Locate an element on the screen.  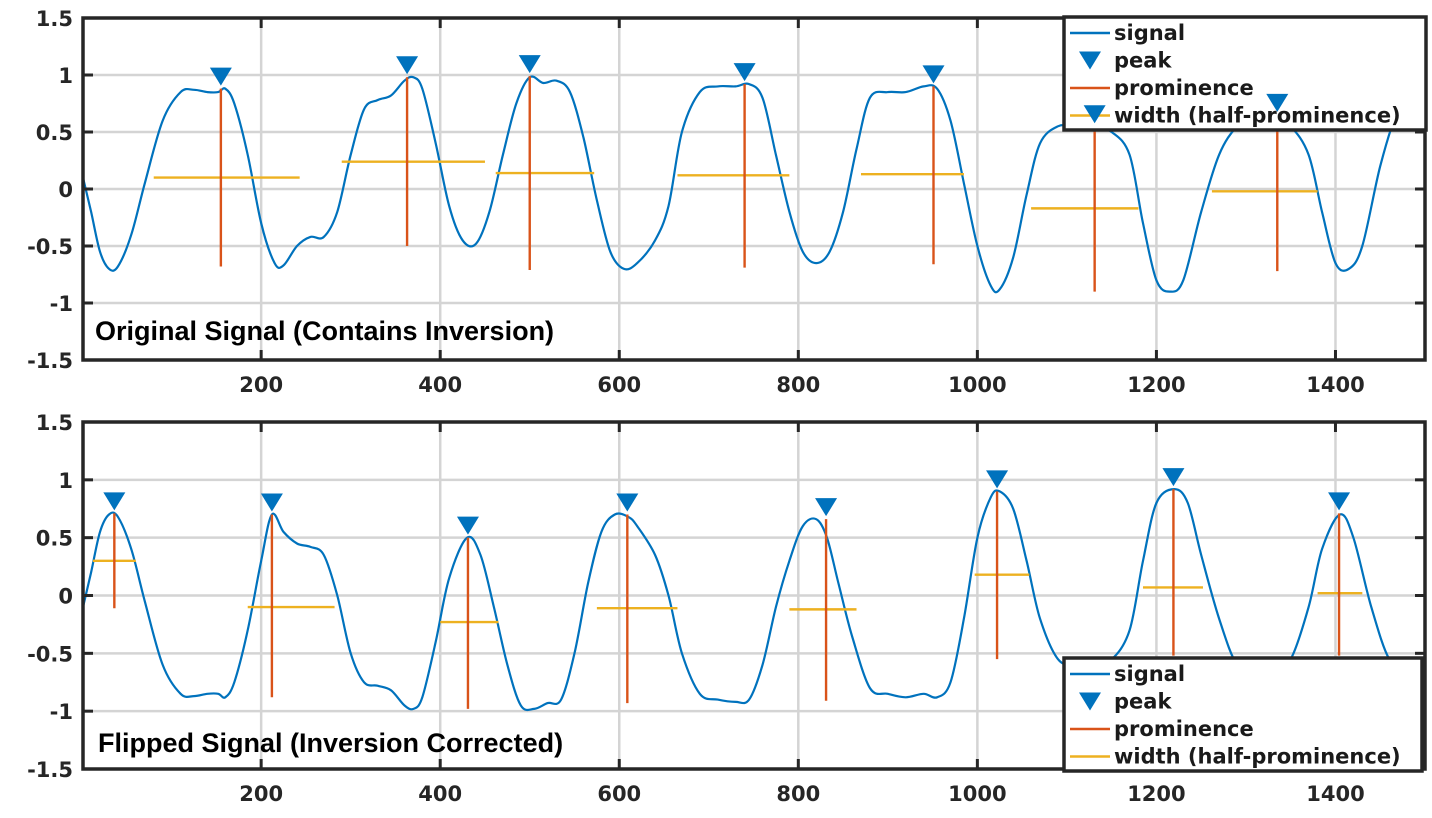
bottom-panel-title: Flipped Signal (Inversion Corrected) is located at coordinates (330, 743).